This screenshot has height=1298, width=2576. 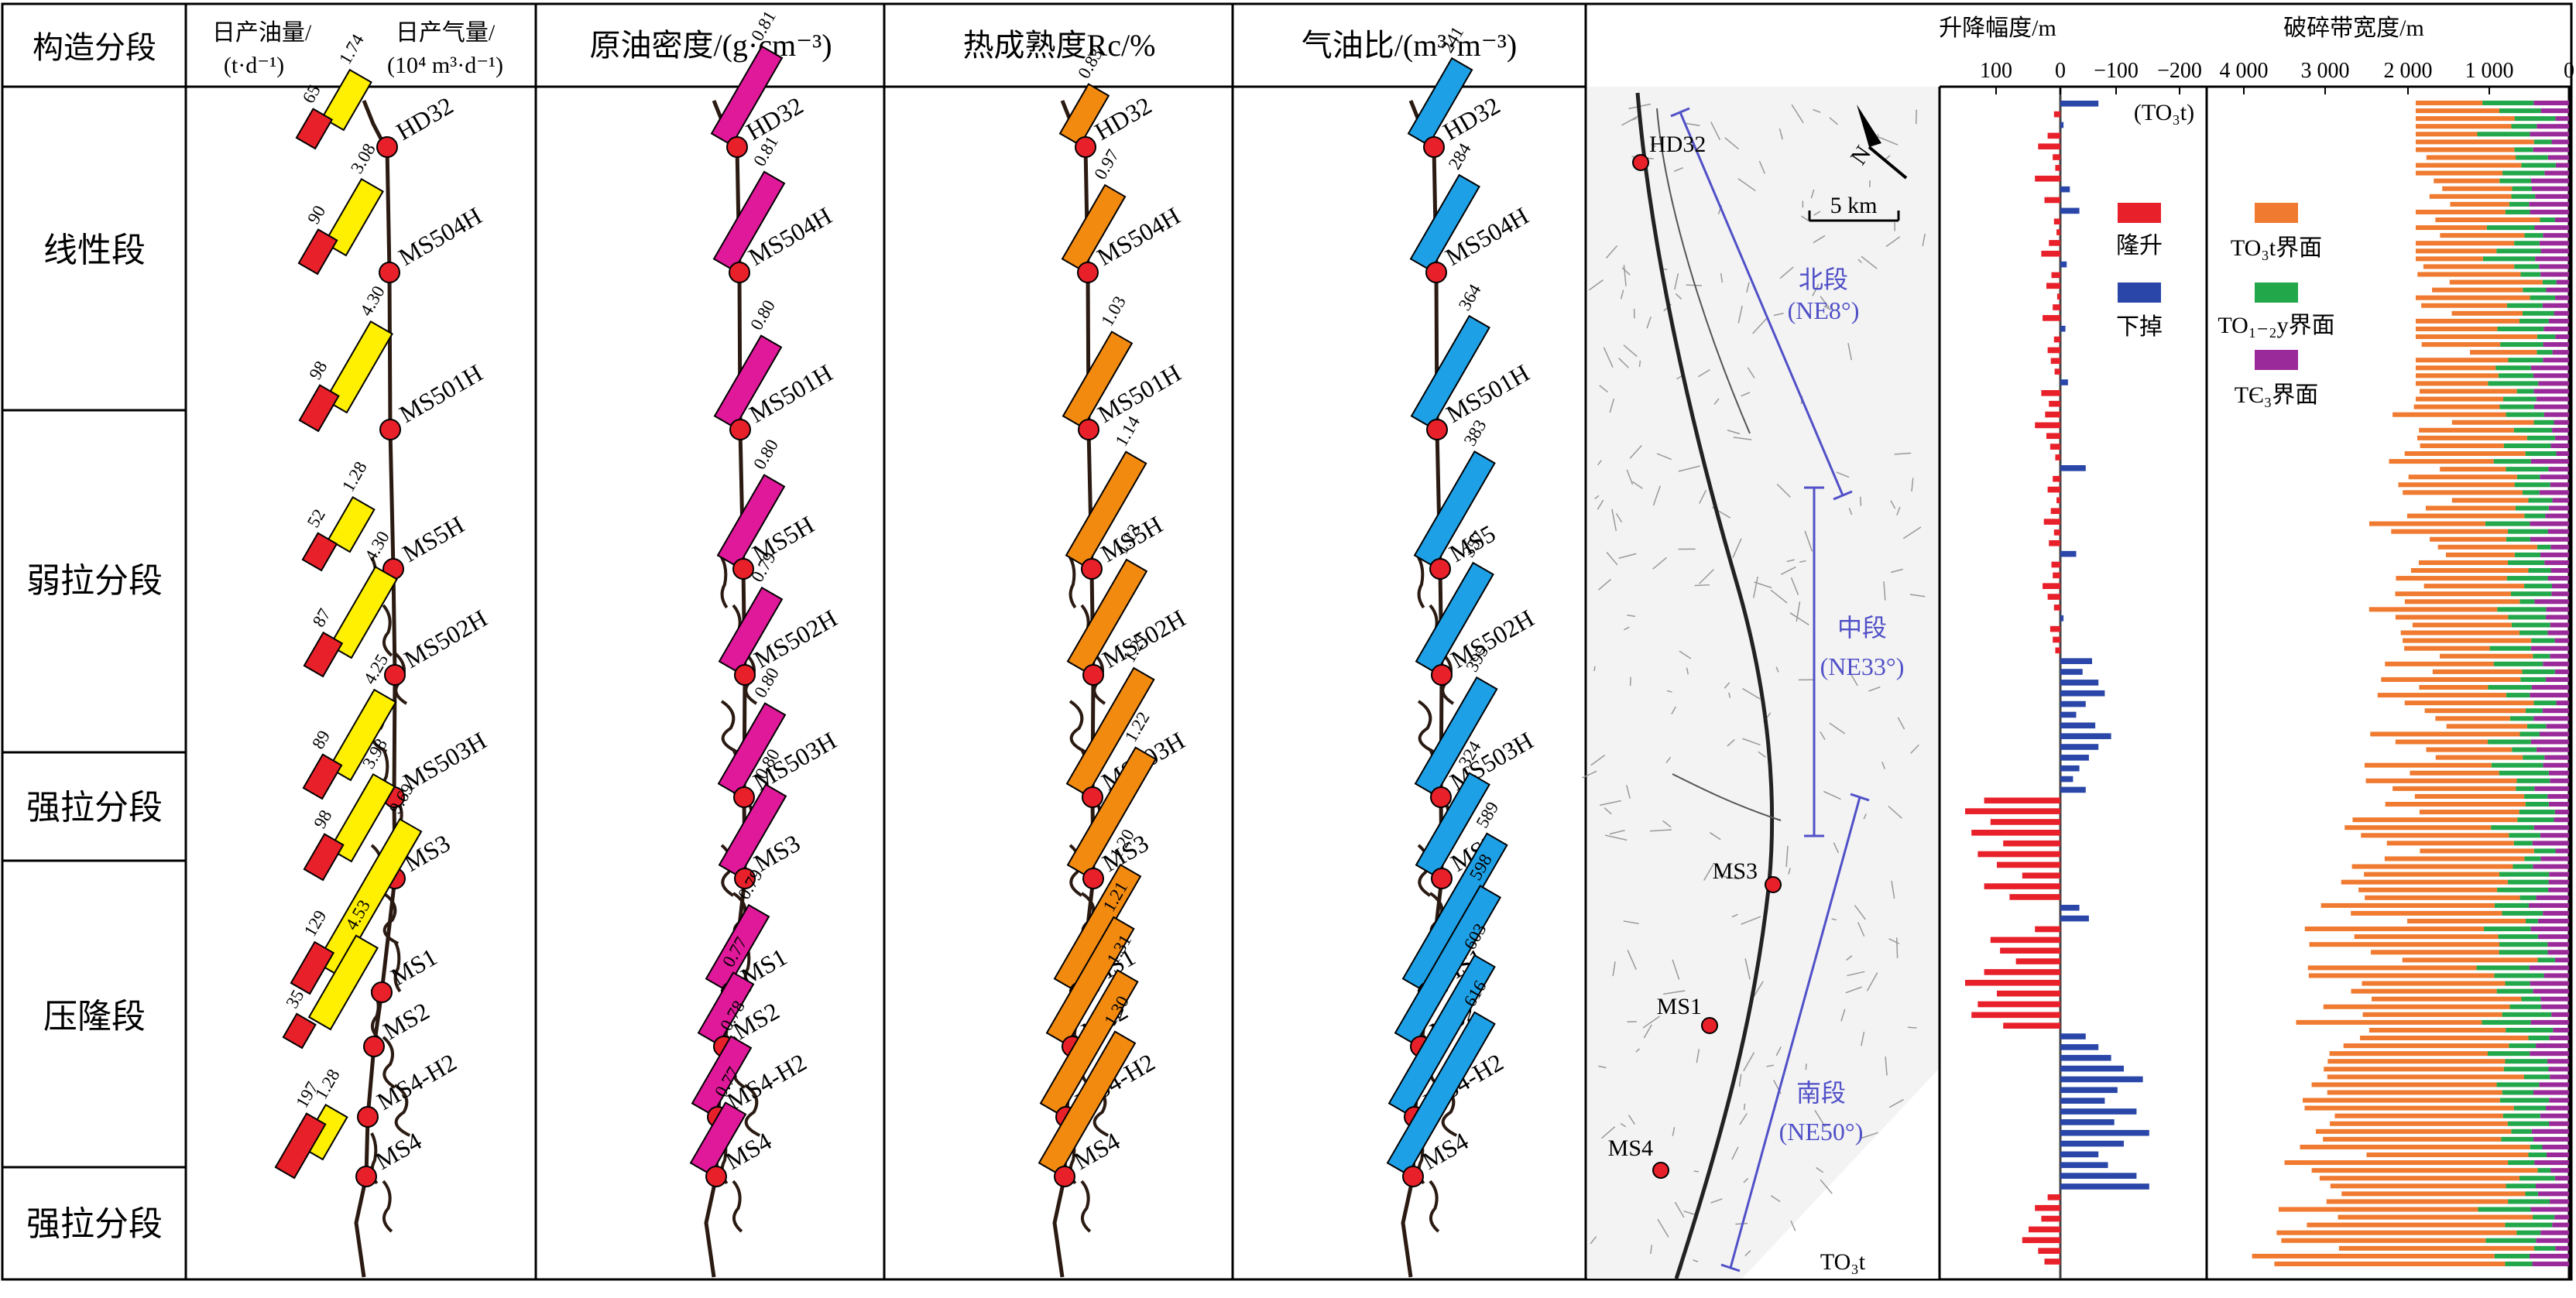 I want to click on oil-rate-label: 89, so click(x=321, y=739).